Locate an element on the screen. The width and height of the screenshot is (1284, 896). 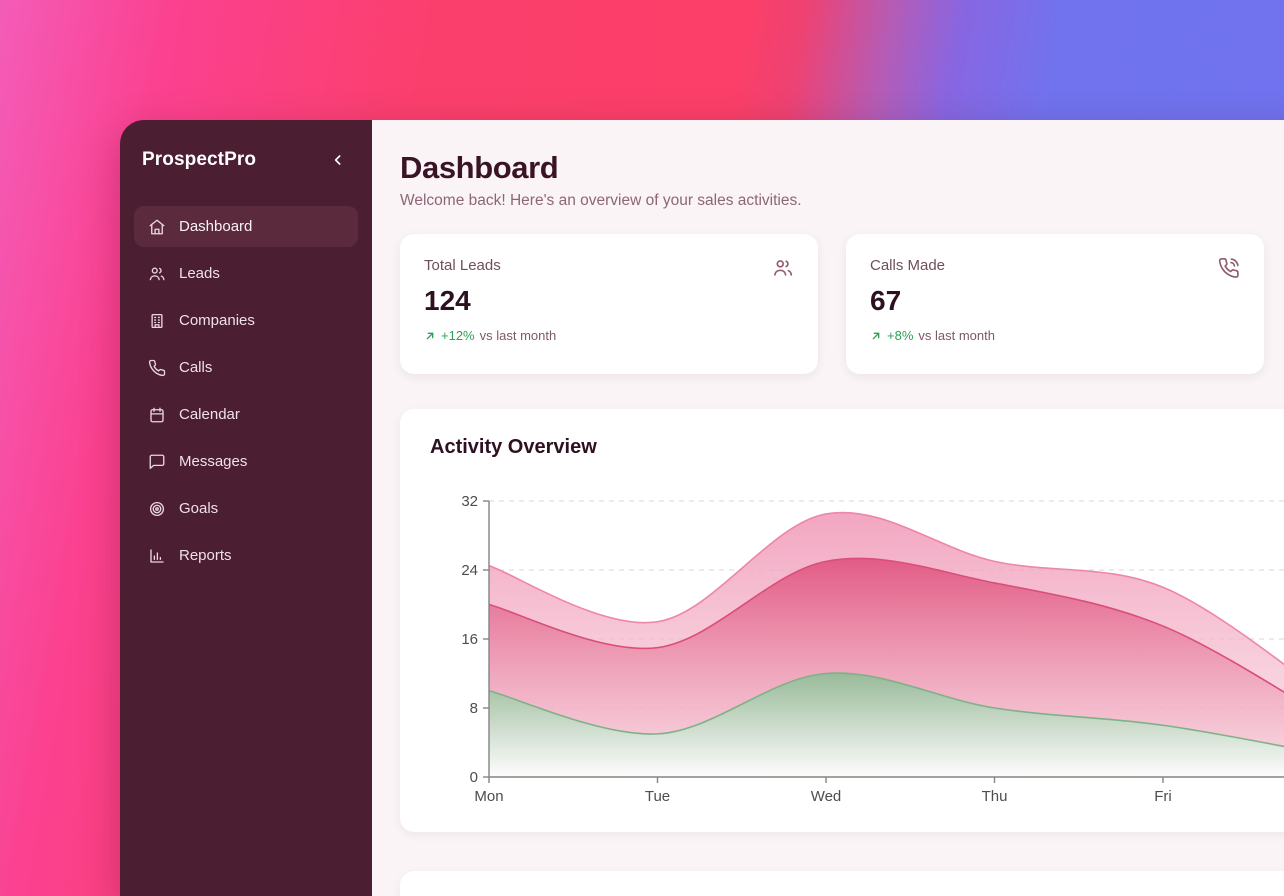
stat-label: Total Leads is located at coordinates (462, 265).